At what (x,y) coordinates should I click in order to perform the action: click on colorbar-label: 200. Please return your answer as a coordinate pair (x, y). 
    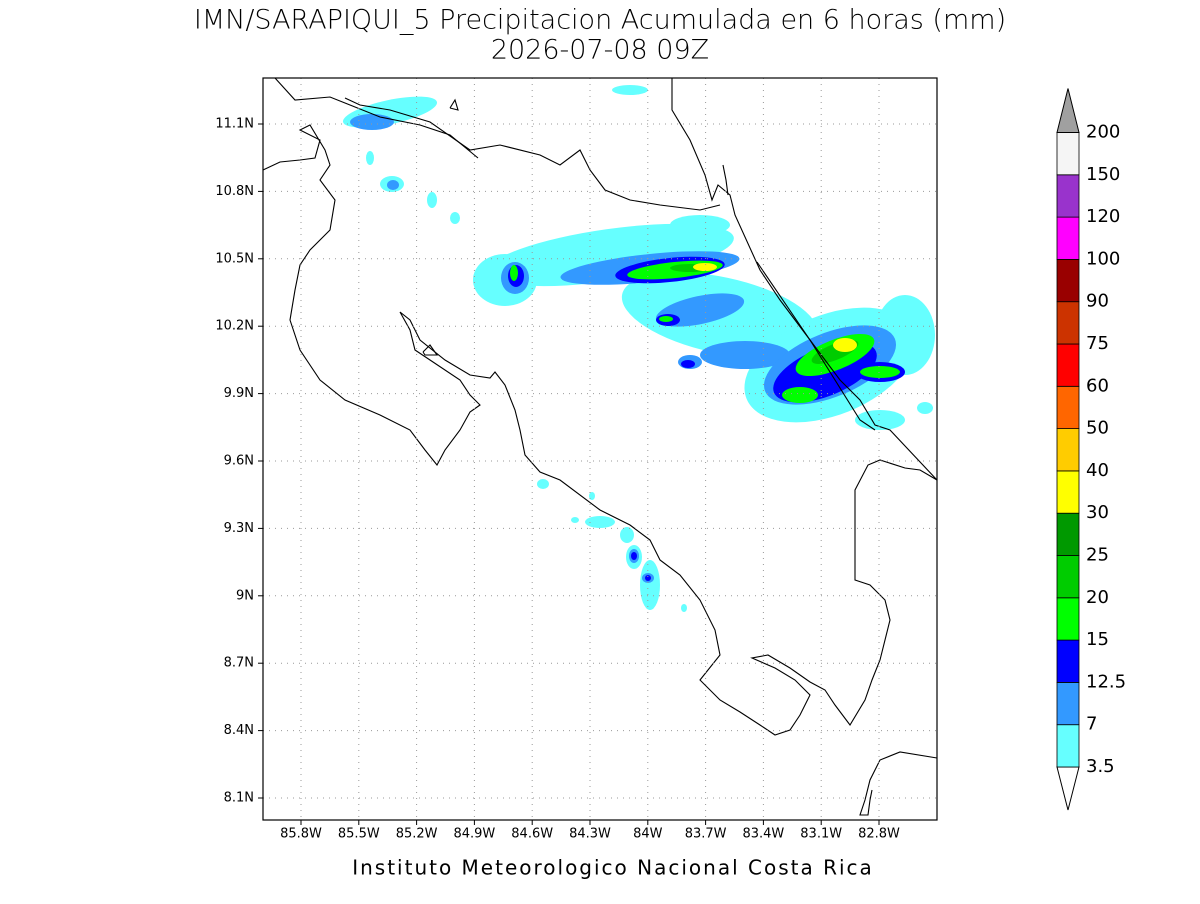
    Looking at the image, I should click on (1103, 132).